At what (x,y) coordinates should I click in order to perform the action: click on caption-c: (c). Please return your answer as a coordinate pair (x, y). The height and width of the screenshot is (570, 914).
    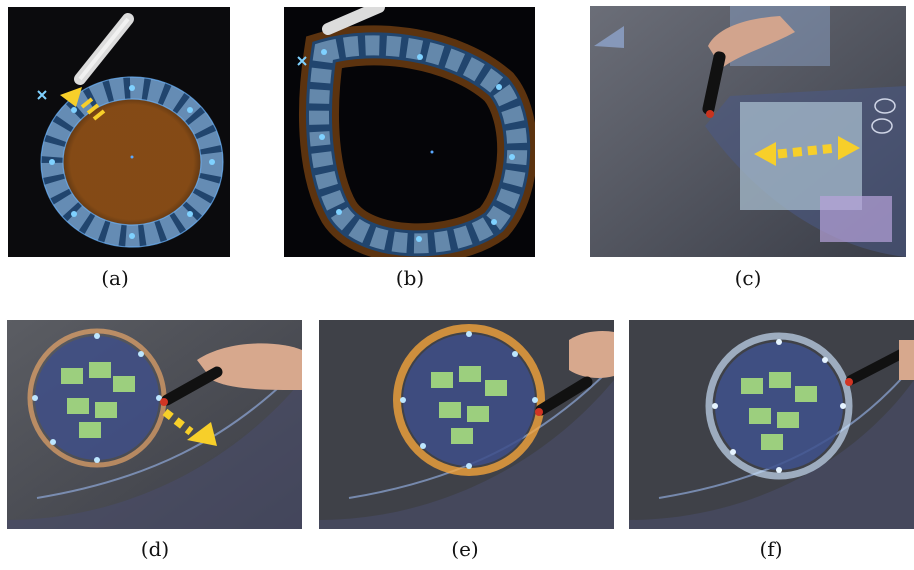
    Looking at the image, I should click on (748, 278).